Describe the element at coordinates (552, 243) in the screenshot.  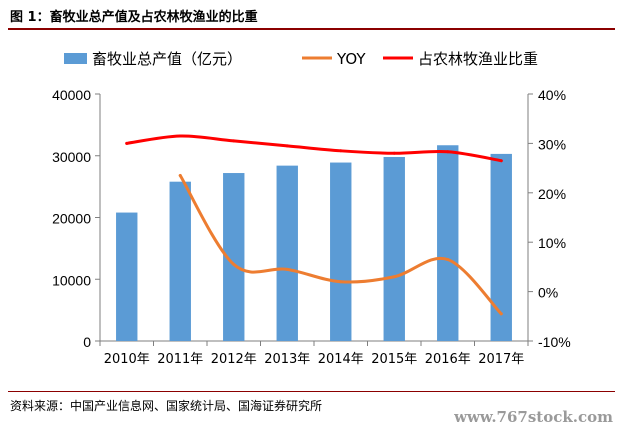
I see `y-right-tick-label: 10%` at that location.